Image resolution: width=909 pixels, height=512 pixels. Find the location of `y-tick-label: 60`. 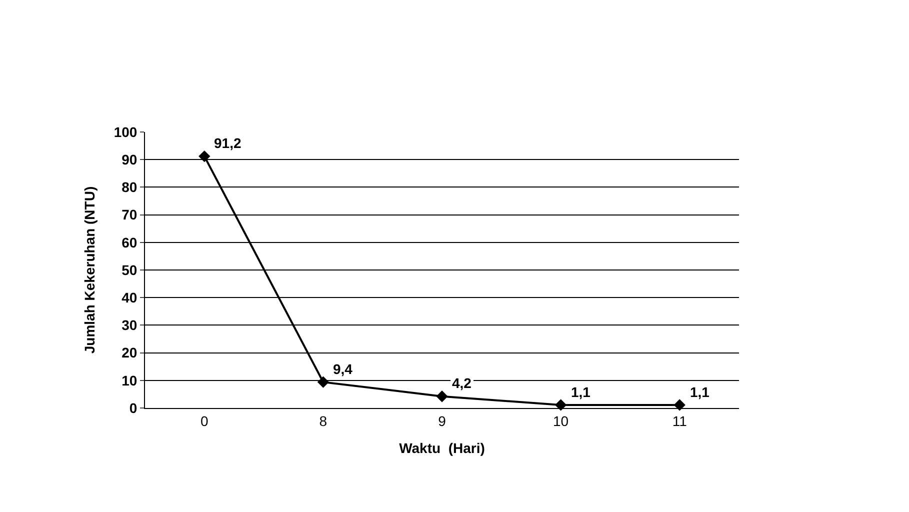

y-tick-label: 60 is located at coordinates (130, 242).